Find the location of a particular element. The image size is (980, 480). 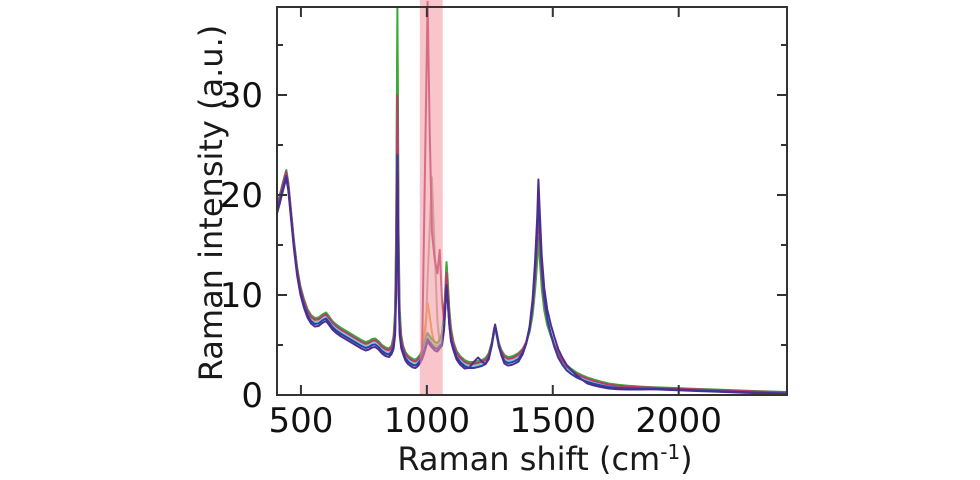

x-axis-label-prefix: Raman shift (cm is located at coordinates (529, 459).